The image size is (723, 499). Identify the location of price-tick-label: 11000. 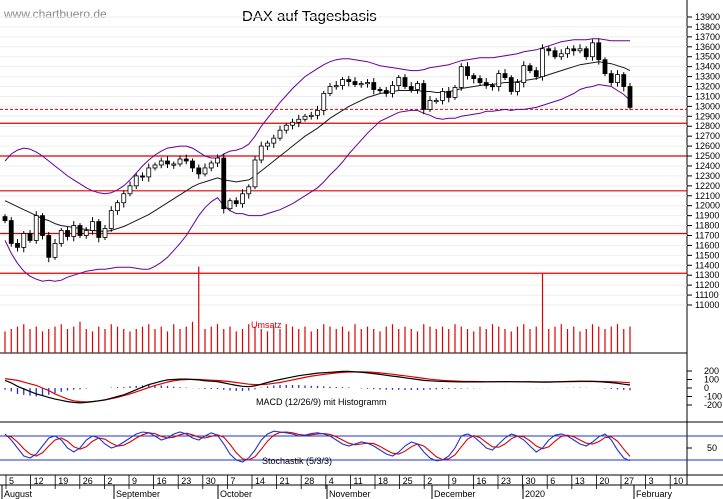
(707, 305).